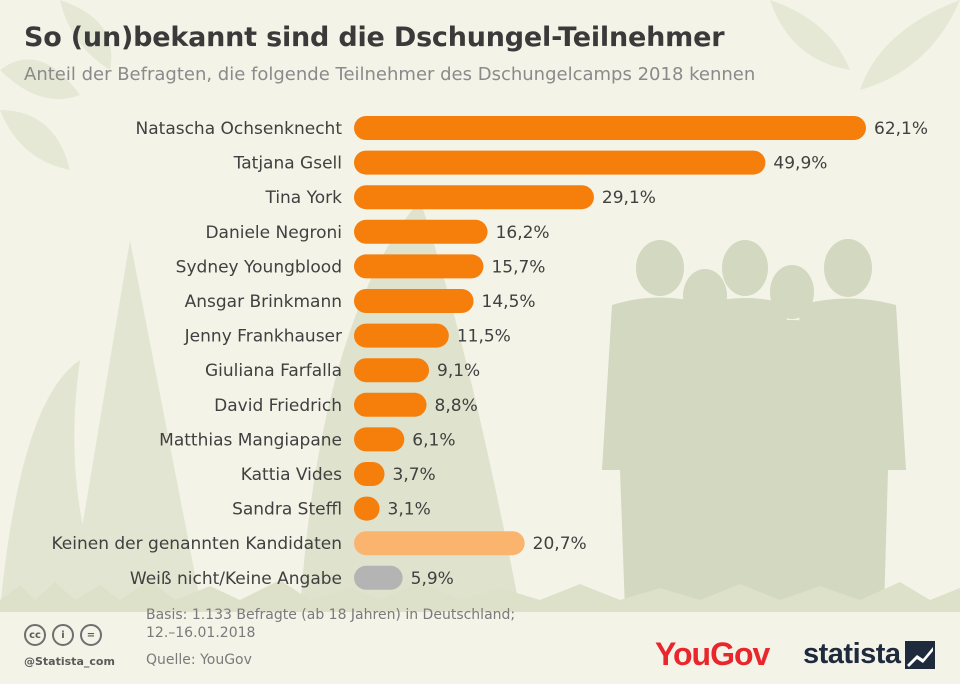 The height and width of the screenshot is (684, 960). Describe the element at coordinates (800, 164) in the screenshot. I see `value-label: 49,9%` at that location.